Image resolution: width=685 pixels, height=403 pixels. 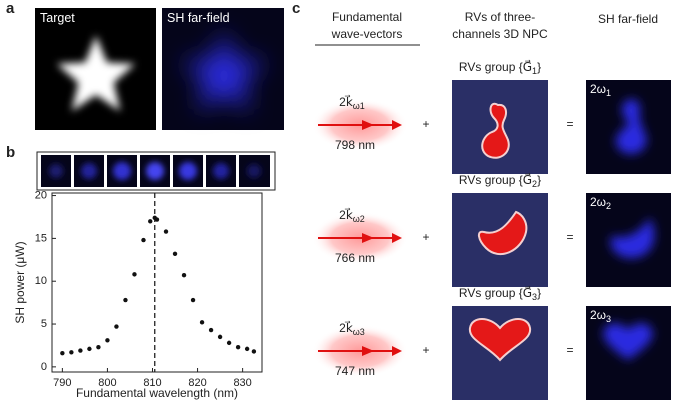 I want to click on harmonic-label: 2ω1, so click(x=600, y=90).